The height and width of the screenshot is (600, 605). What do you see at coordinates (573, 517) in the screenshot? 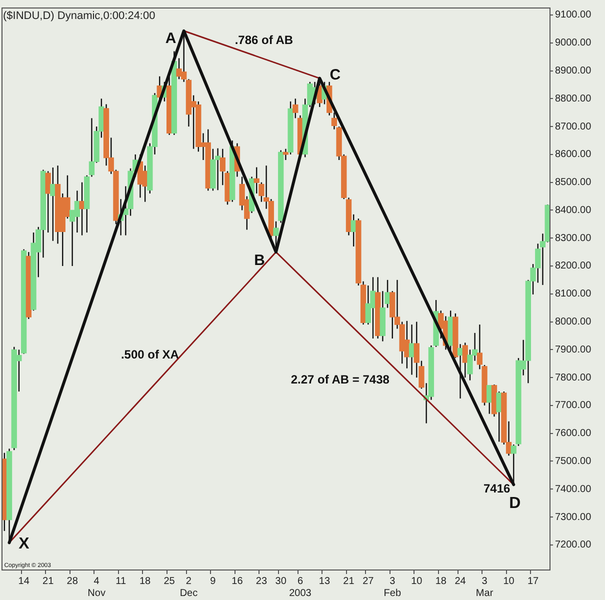
I see `y-tick-label: 7300.00` at bounding box center [573, 517].